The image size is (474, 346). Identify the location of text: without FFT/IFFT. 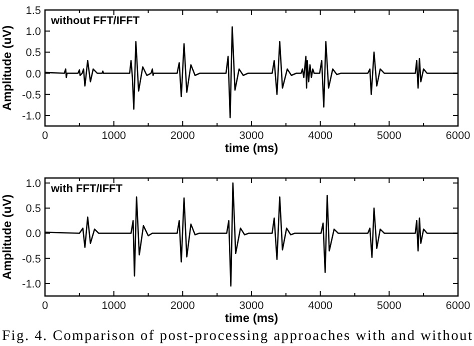
(95, 21).